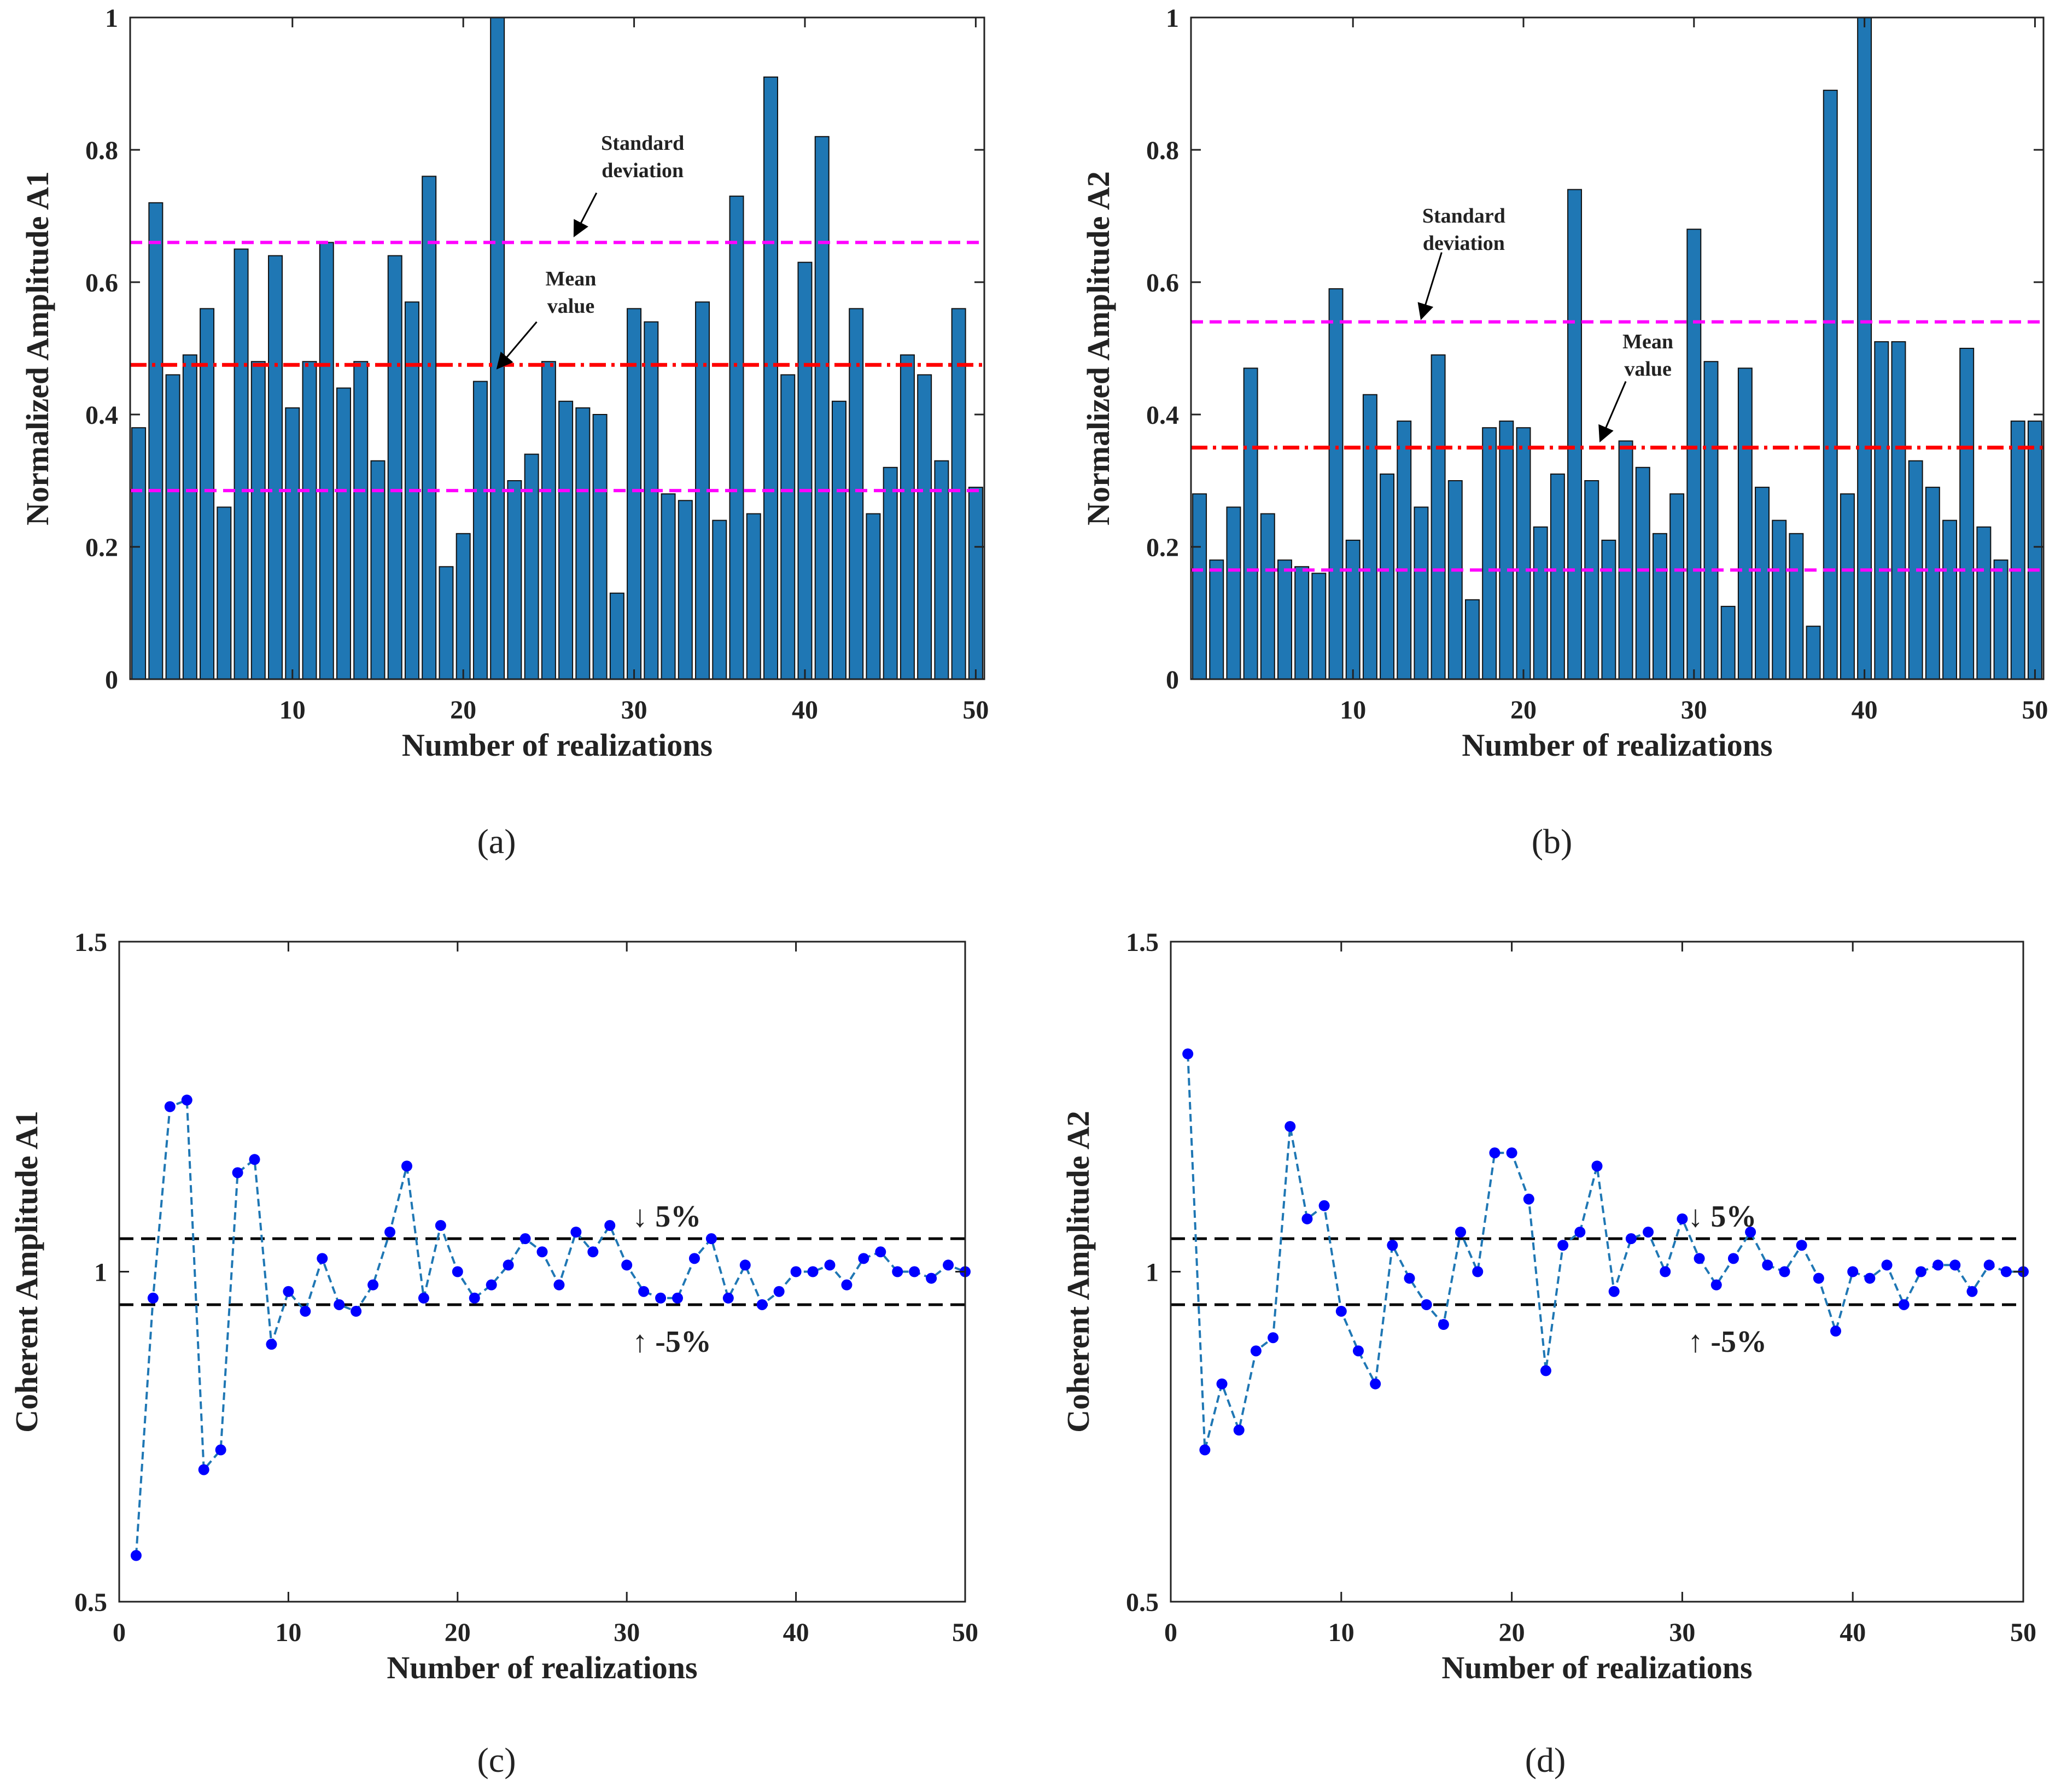 The image size is (2061, 1792). I want to click on x-tick-label: 0, so click(120, 1632).